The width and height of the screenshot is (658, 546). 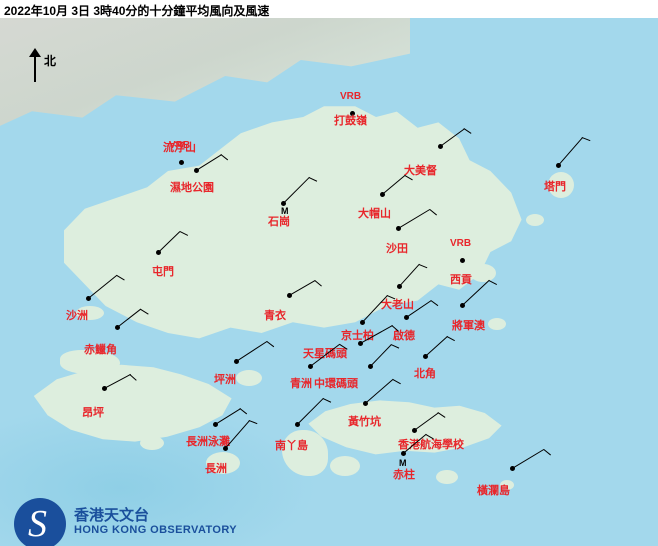 I want to click on station-name-label: 沙洲, so click(x=77, y=316).